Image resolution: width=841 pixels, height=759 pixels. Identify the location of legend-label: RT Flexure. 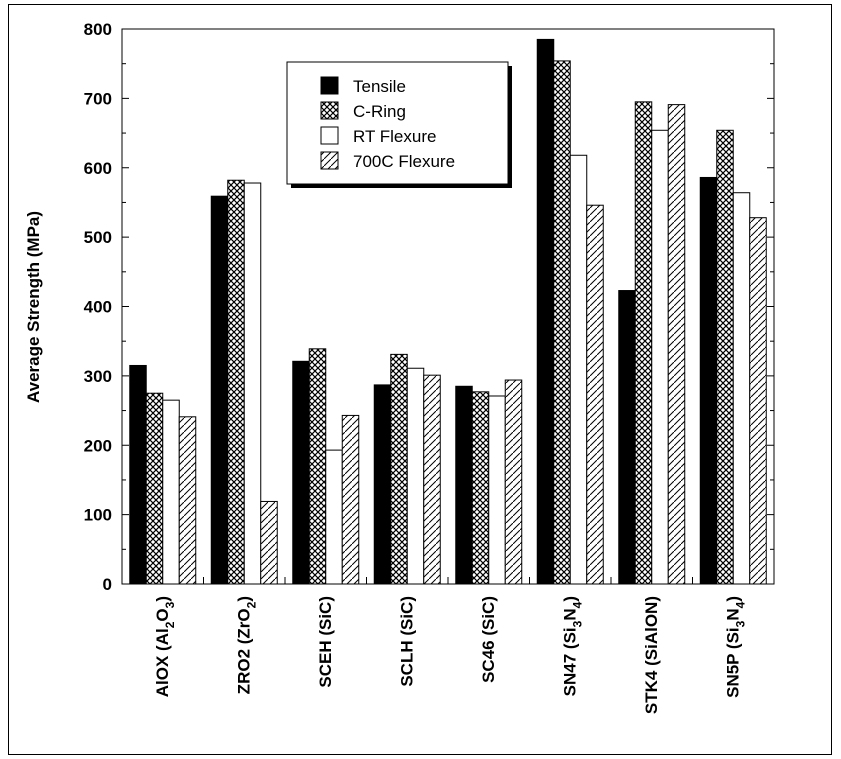
(394, 136).